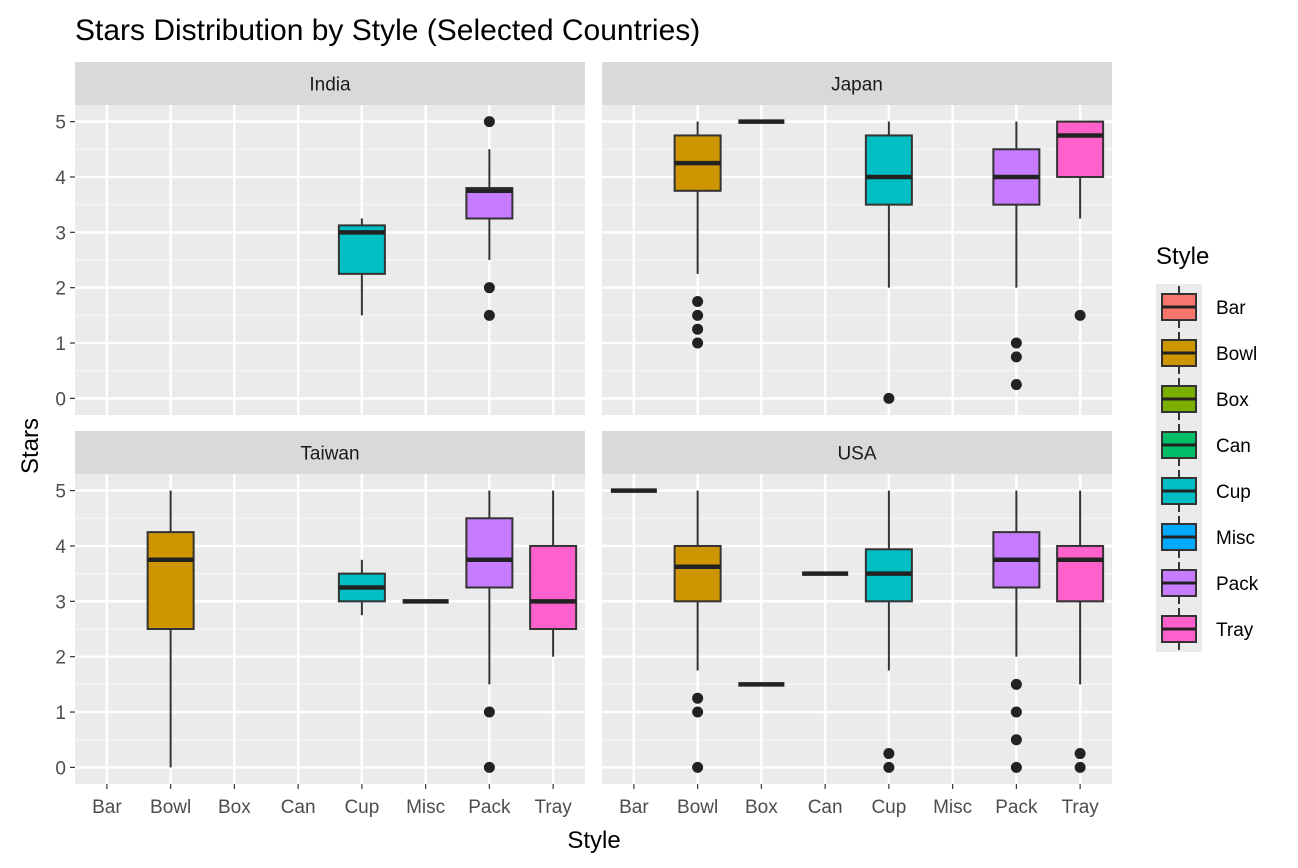  I want to click on legend-label-misc: Misc, so click(1235, 538).